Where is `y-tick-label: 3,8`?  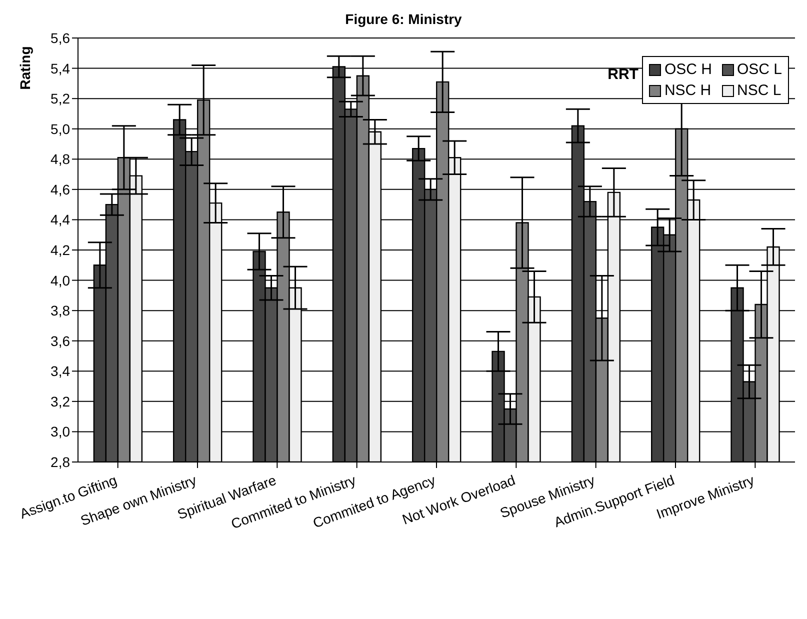 y-tick-label: 3,8 is located at coordinates (60, 310).